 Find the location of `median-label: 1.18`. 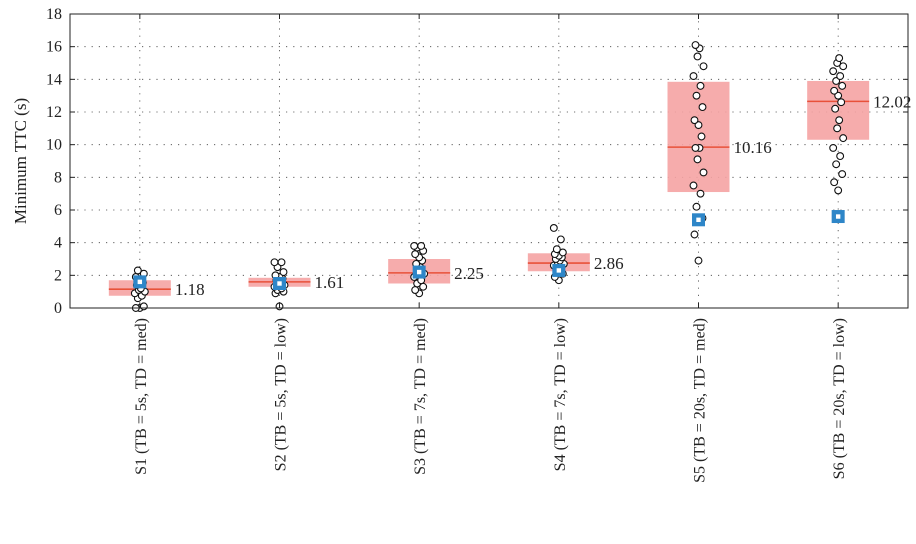

median-label: 1.18 is located at coordinates (190, 289).